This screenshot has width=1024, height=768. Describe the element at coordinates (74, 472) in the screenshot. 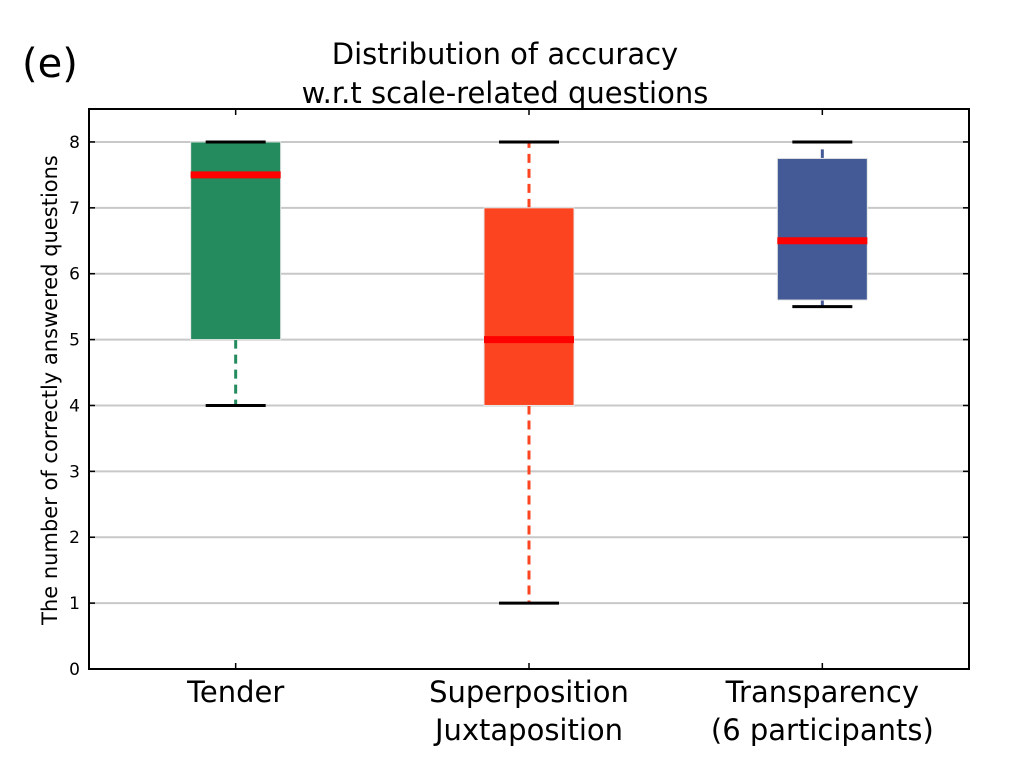

I see `y-tick-label: 3` at that location.